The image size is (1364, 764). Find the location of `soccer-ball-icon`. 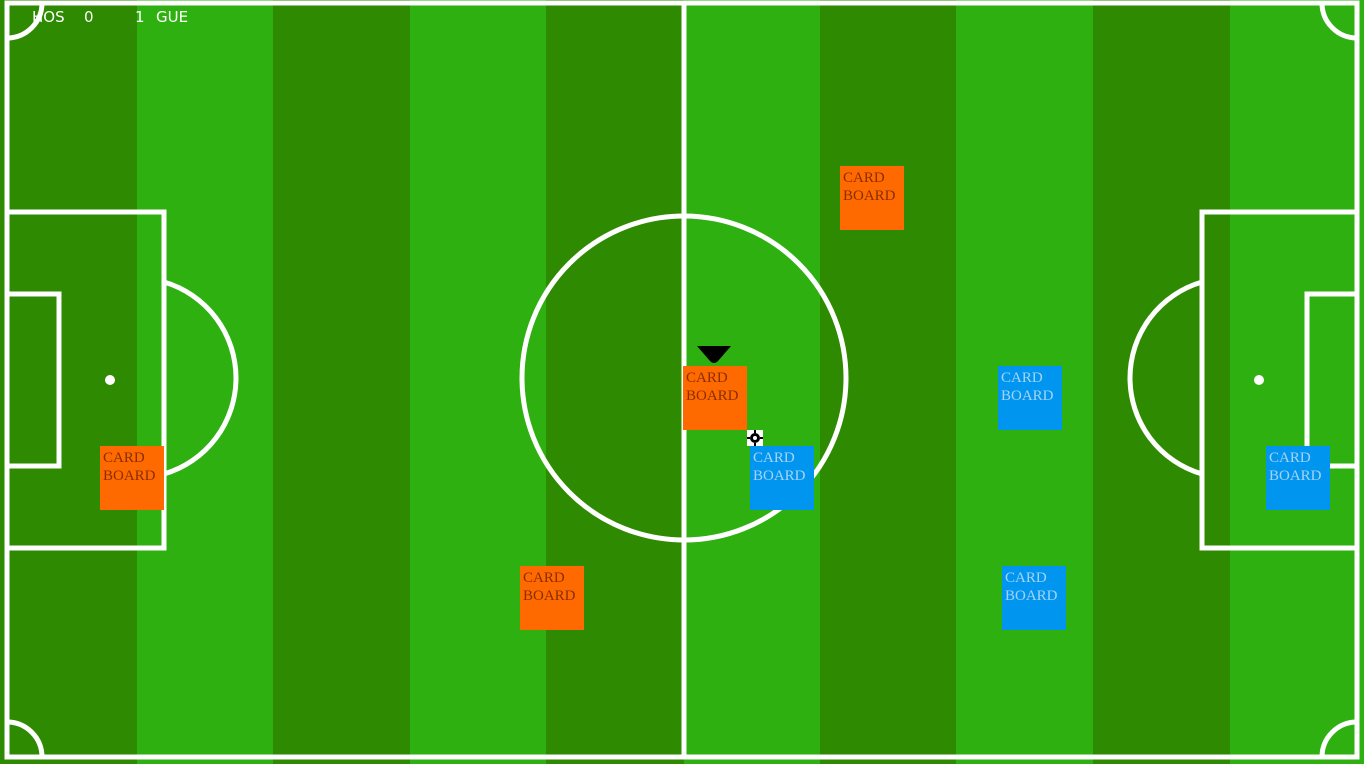

soccer-ball-icon is located at coordinates (755, 438).